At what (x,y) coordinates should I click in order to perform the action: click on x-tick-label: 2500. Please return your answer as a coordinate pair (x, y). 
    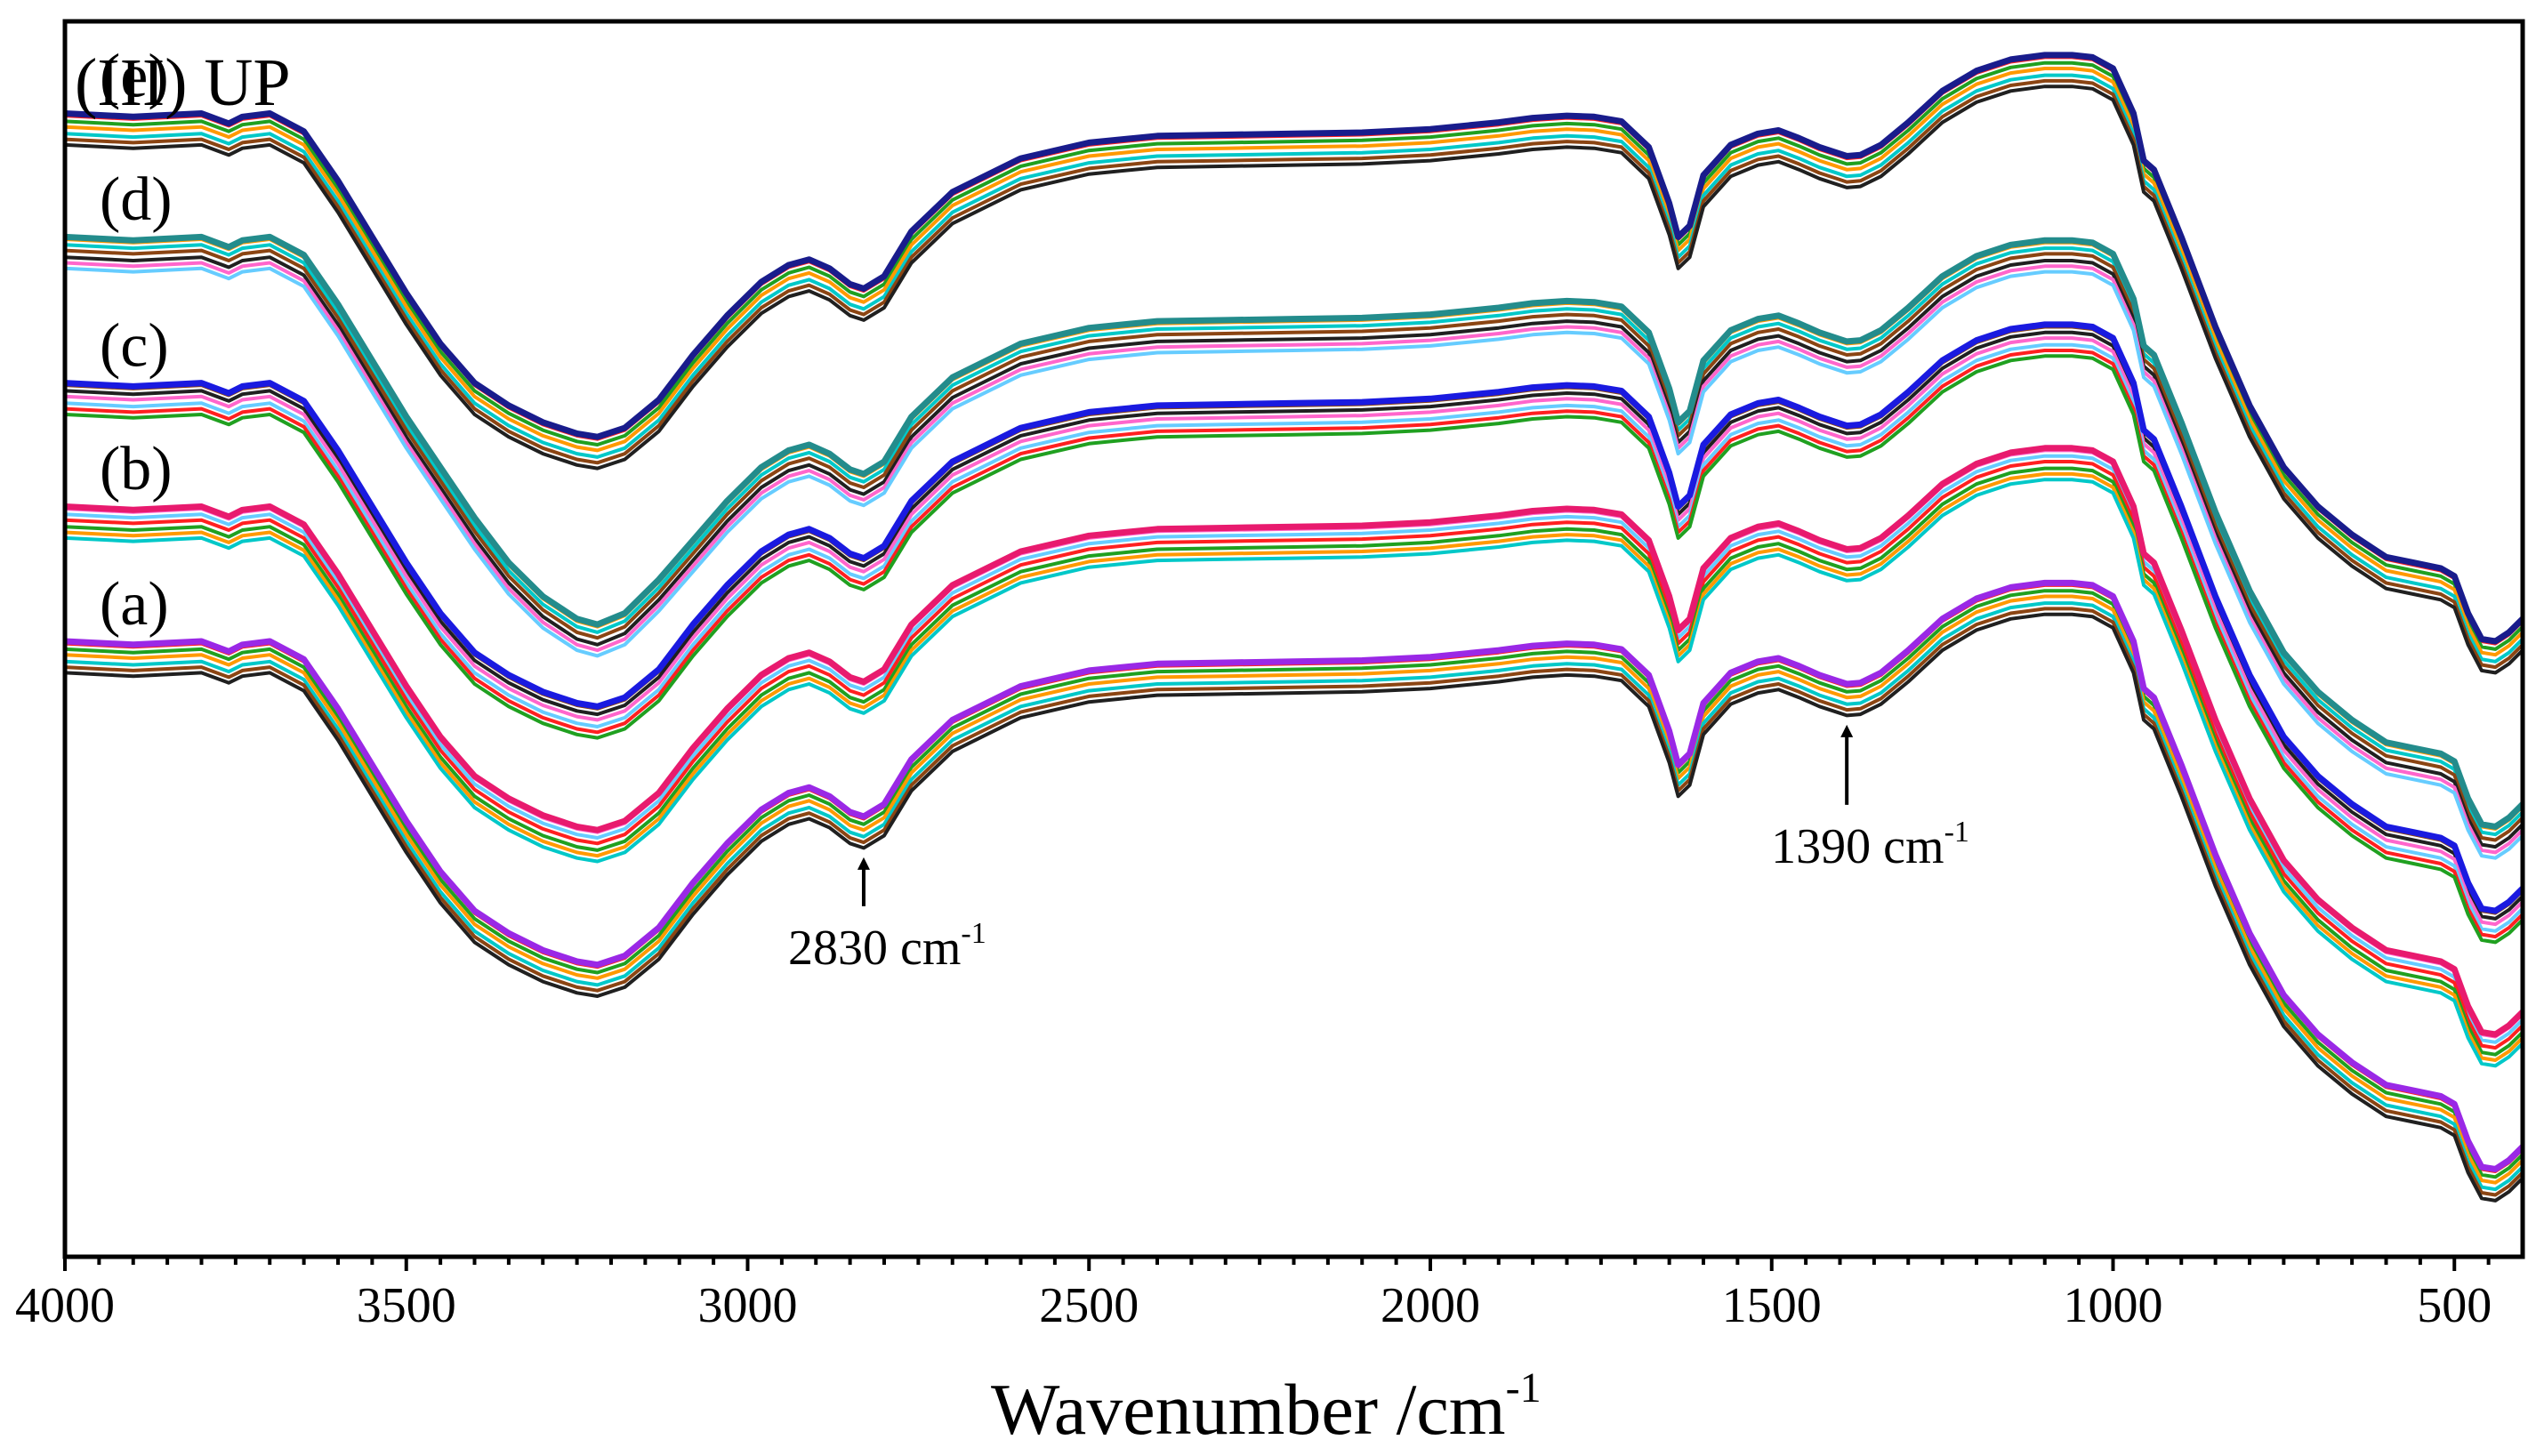
    Looking at the image, I should click on (1089, 1305).